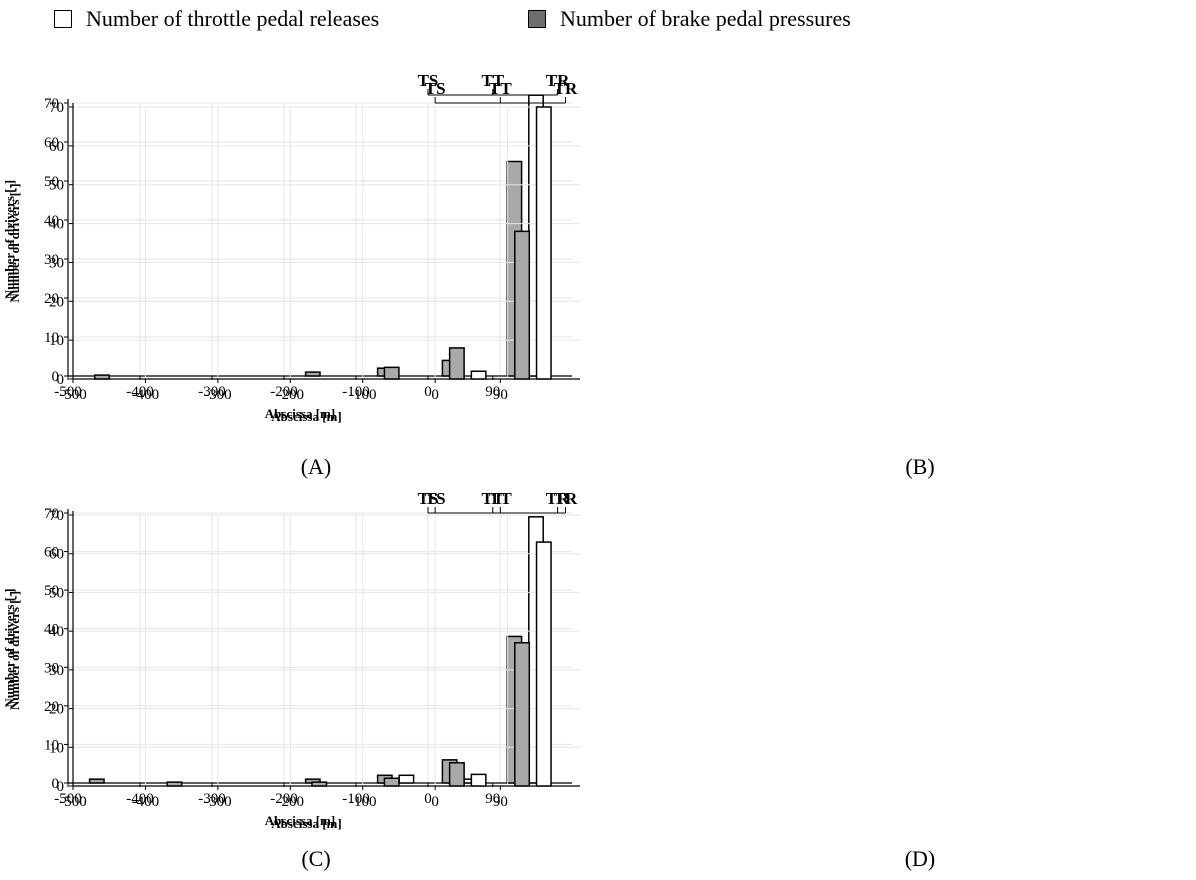 The width and height of the screenshot is (1196, 880). Describe the element at coordinates (316, 858) in the screenshot. I see `caption-c: (C)` at that location.